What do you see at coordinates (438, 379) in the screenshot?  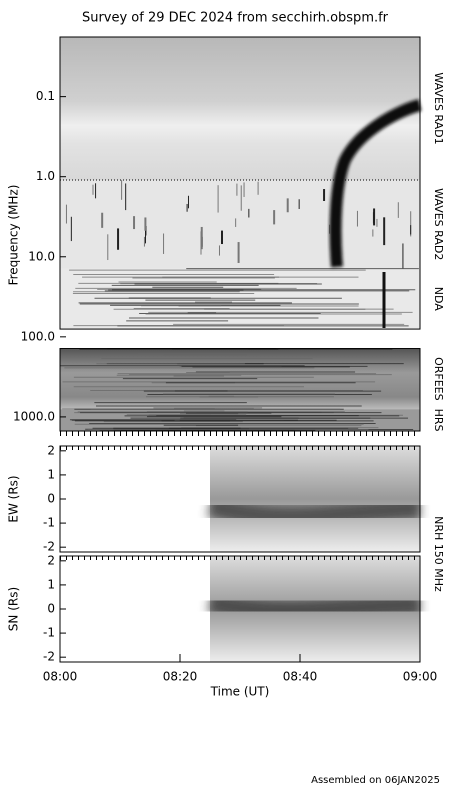 I see `panel-label: ORFEES` at bounding box center [438, 379].